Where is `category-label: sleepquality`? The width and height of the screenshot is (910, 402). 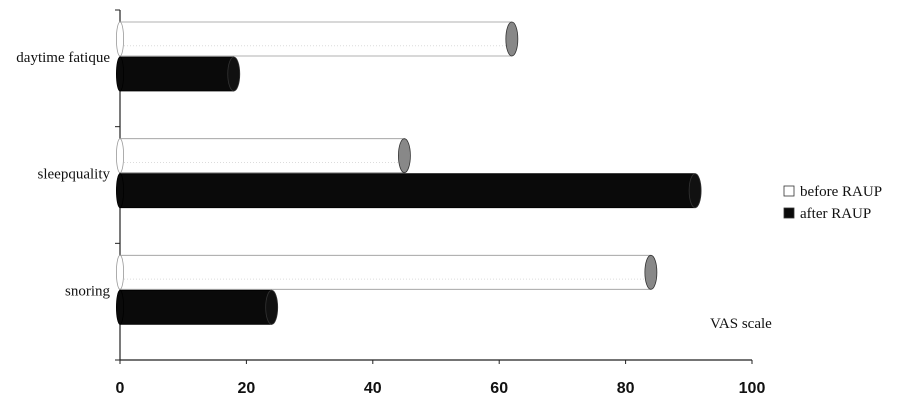
category-label: sleepquality is located at coordinates (74, 175).